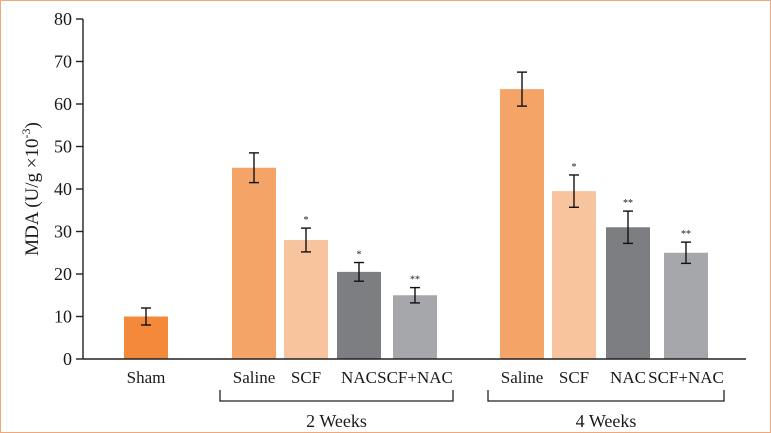 Image resolution: width=771 pixels, height=433 pixels. I want to click on y-tick-label: 50, so click(63, 147).